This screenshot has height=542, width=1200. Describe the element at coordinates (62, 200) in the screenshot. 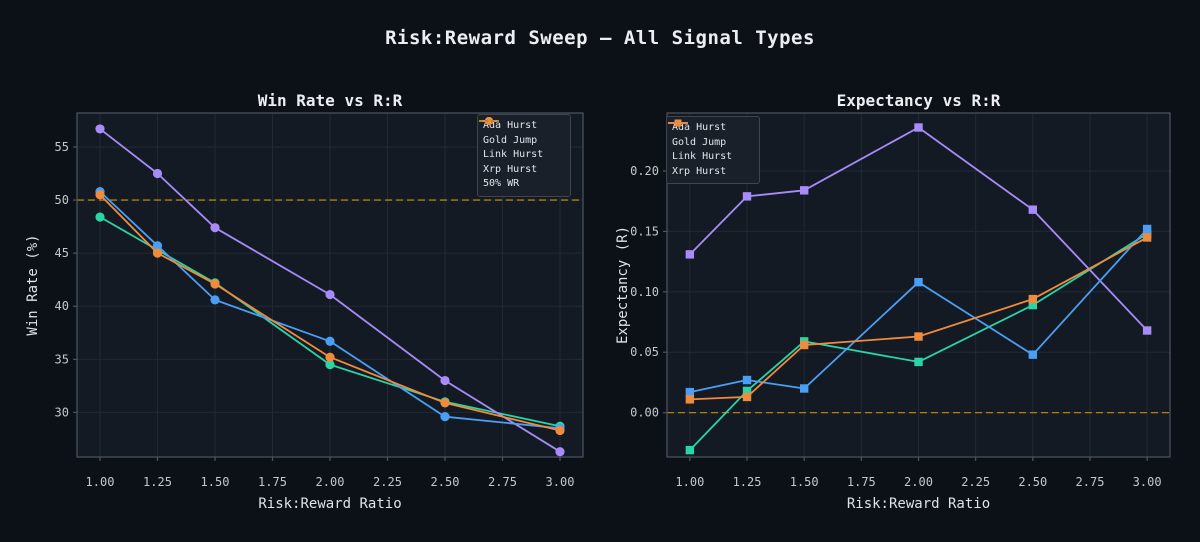

I see `y-tick-label: 50` at that location.